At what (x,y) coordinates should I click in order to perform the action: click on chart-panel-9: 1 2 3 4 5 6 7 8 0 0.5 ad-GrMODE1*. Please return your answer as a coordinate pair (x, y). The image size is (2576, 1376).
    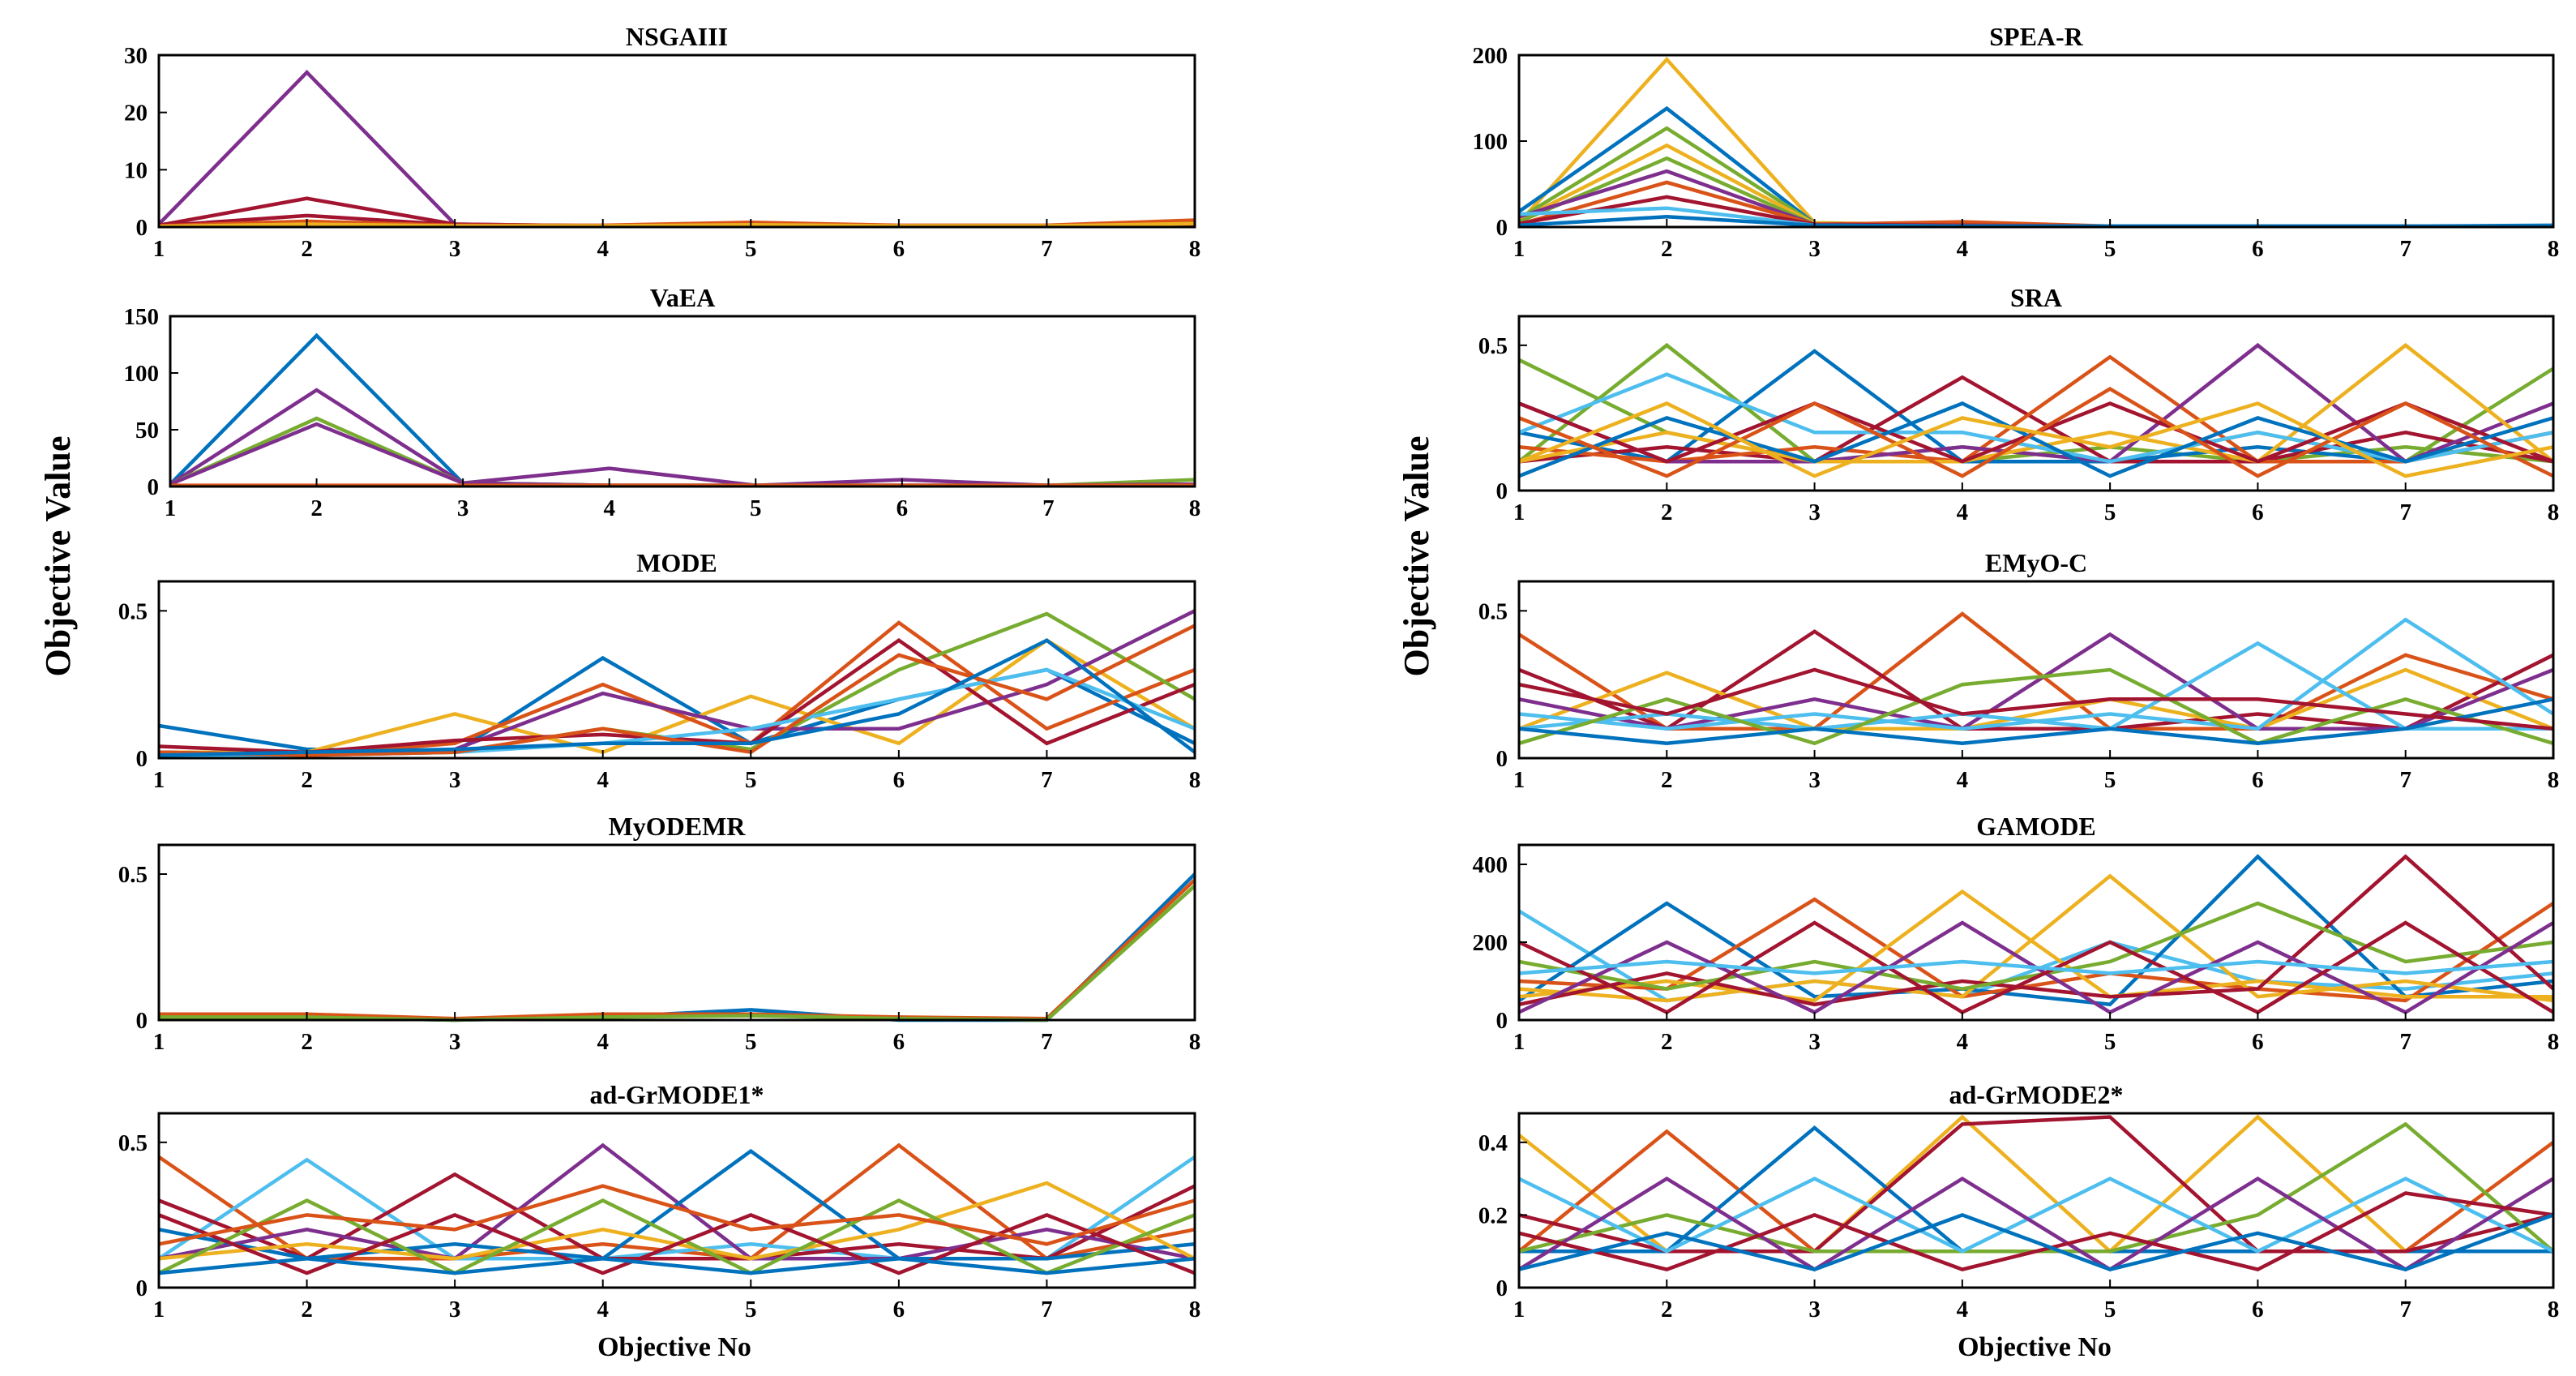
    Looking at the image, I should click on (659, 1201).